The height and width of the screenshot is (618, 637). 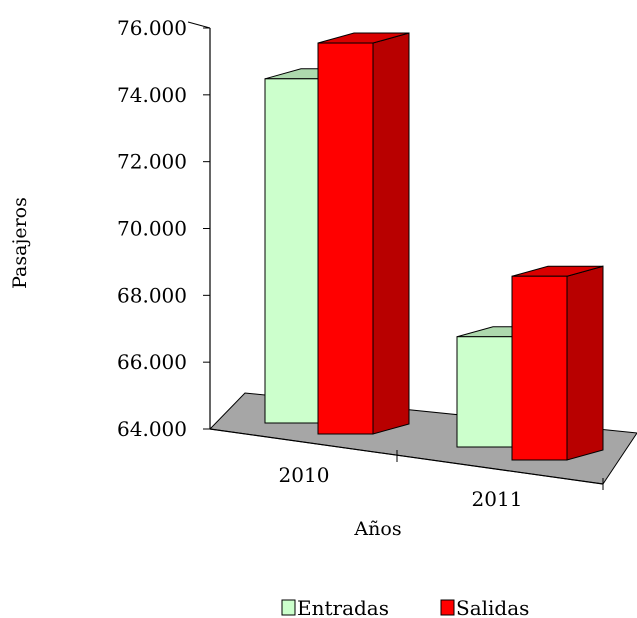 What do you see at coordinates (557, 363) in the screenshot?
I see `bar-salidas-2011` at bounding box center [557, 363].